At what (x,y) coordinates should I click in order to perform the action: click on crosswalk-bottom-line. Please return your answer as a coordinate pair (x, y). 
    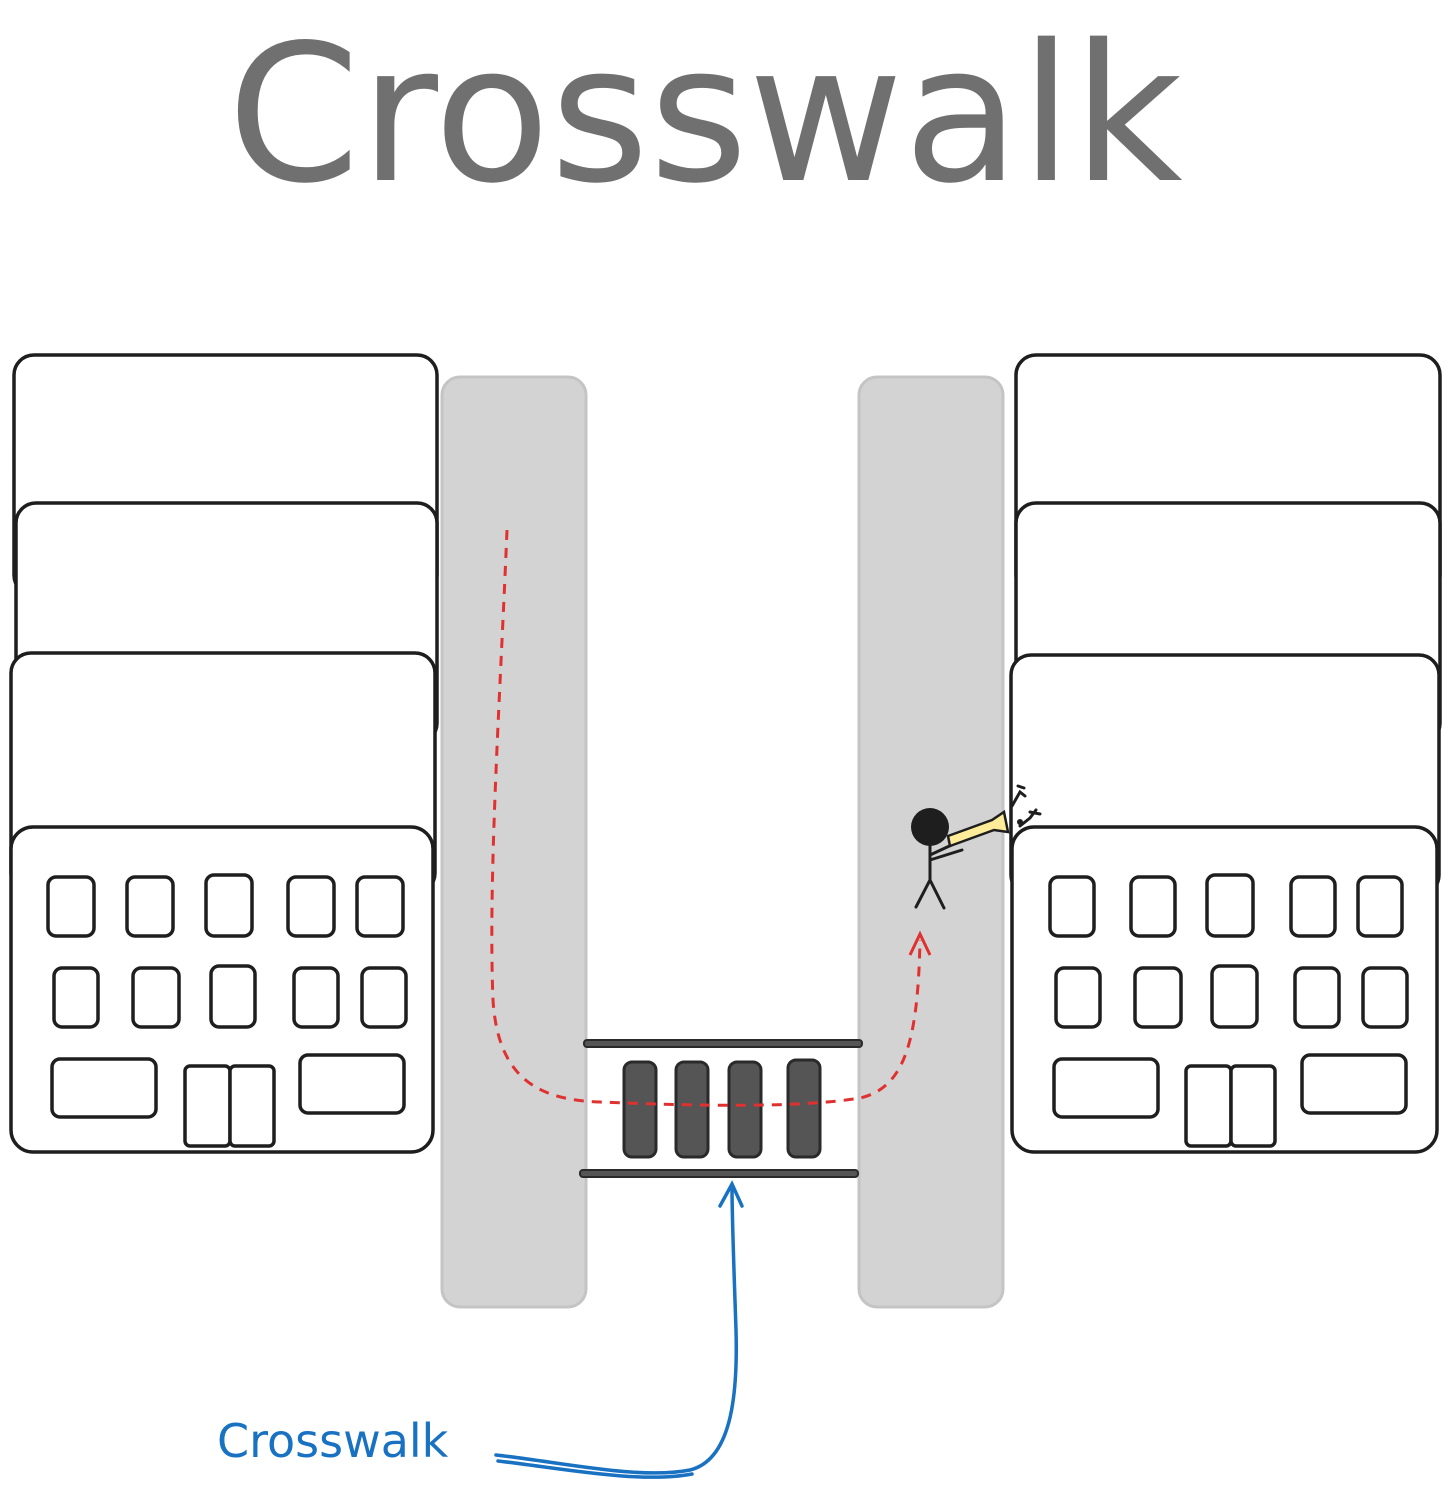
    Looking at the image, I should click on (719, 1173).